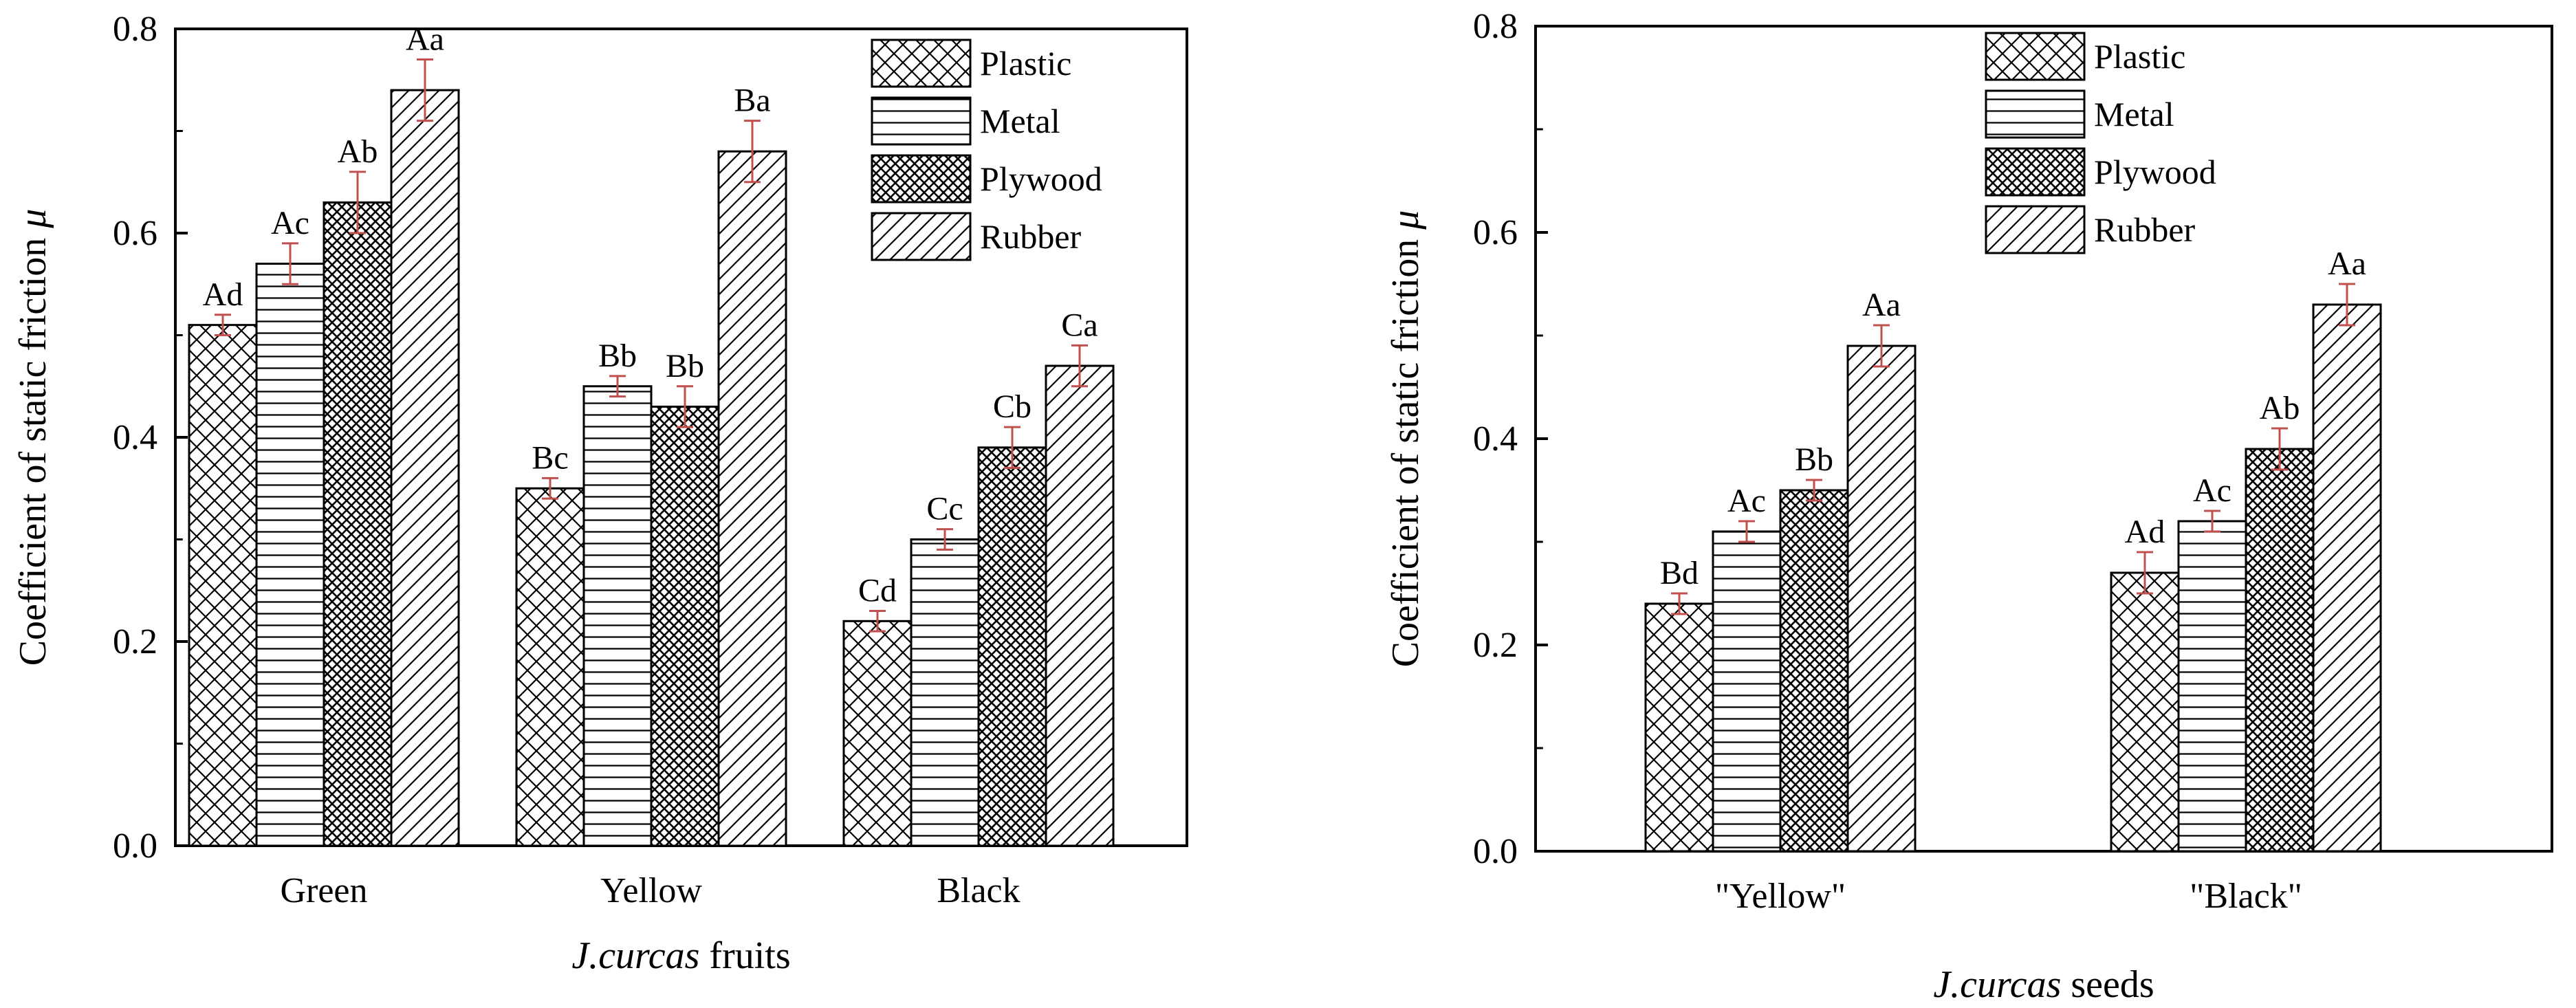 The height and width of the screenshot is (1008, 2576). What do you see at coordinates (1012, 406) in the screenshot?
I see `significance-label: Cb` at bounding box center [1012, 406].